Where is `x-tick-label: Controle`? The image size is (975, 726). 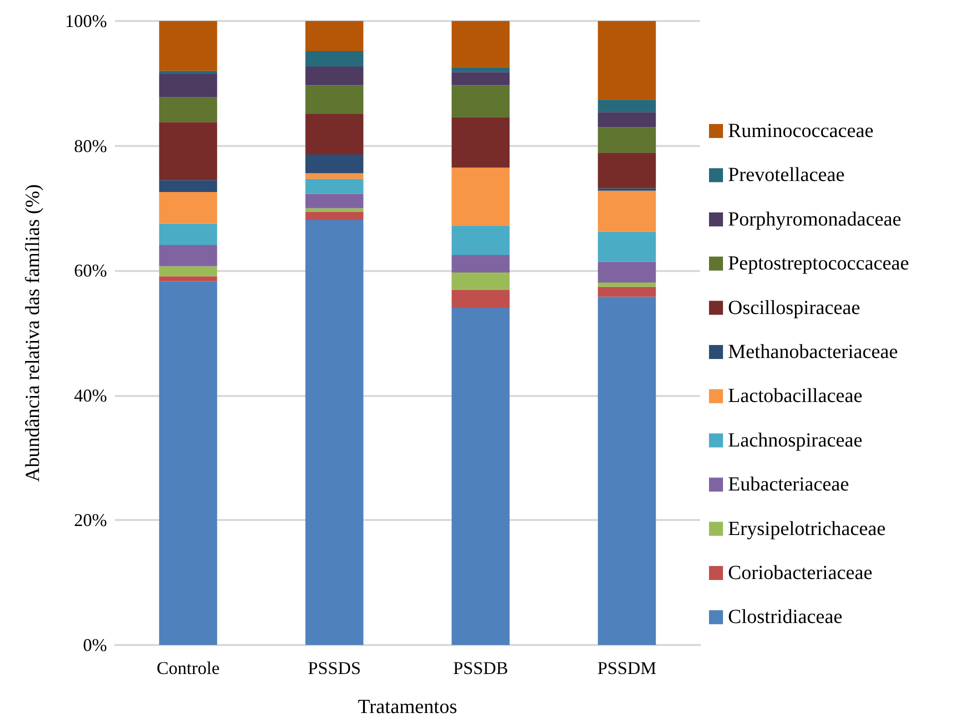 x-tick-label: Controle is located at coordinates (188, 668).